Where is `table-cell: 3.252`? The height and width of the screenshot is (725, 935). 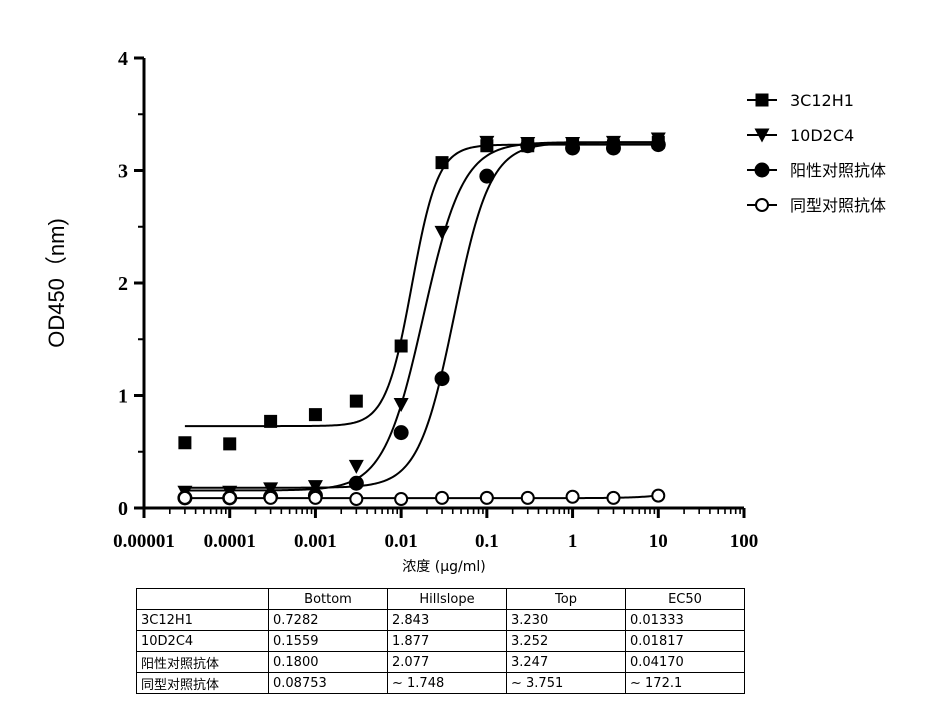 table-cell: 3.252 is located at coordinates (566, 641).